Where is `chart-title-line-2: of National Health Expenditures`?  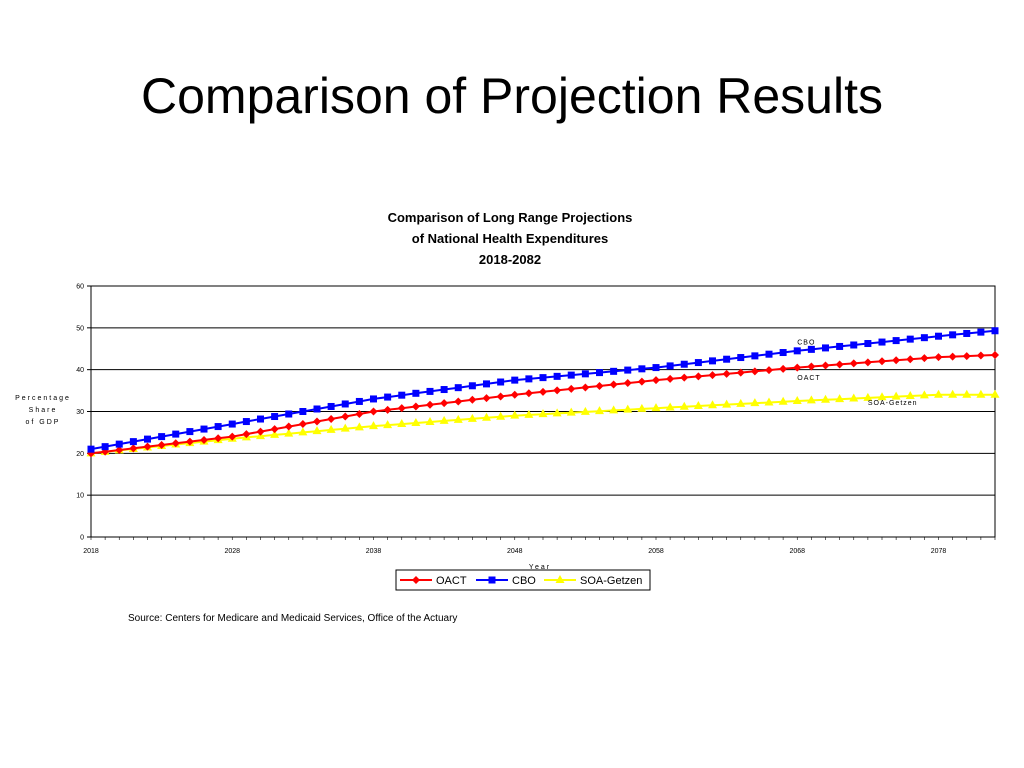
chart-title-line-2: of National Health Expenditures is located at coordinates (510, 238).